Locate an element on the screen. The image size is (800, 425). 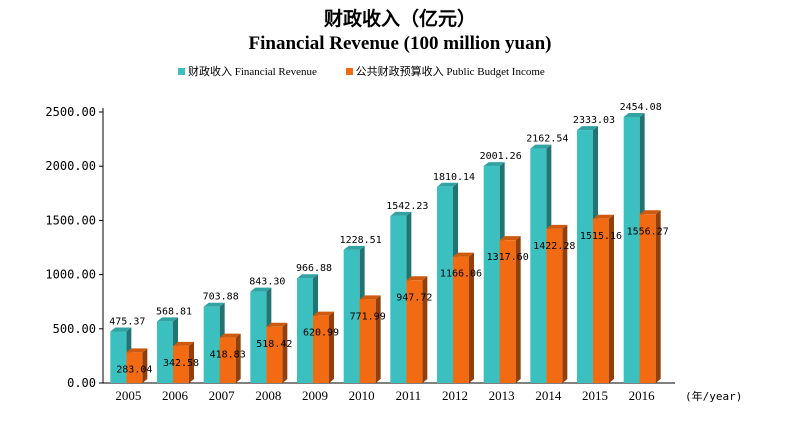
data-label-public-budget-income: 1166.06 is located at coordinates (461, 274).